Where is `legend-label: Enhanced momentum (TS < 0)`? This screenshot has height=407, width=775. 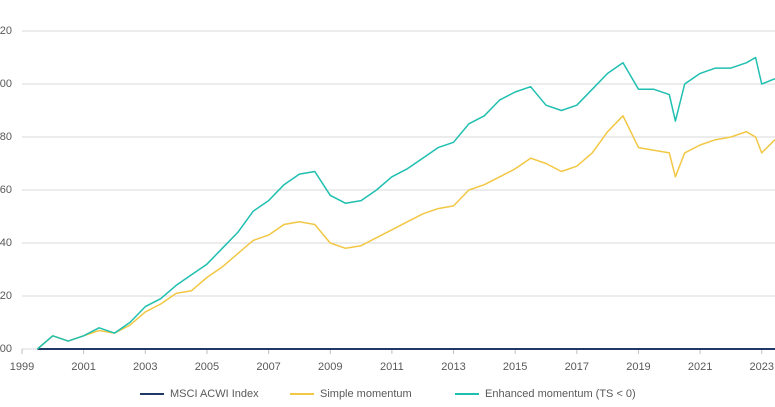 legend-label: Enhanced momentum (TS < 0) is located at coordinates (560, 394).